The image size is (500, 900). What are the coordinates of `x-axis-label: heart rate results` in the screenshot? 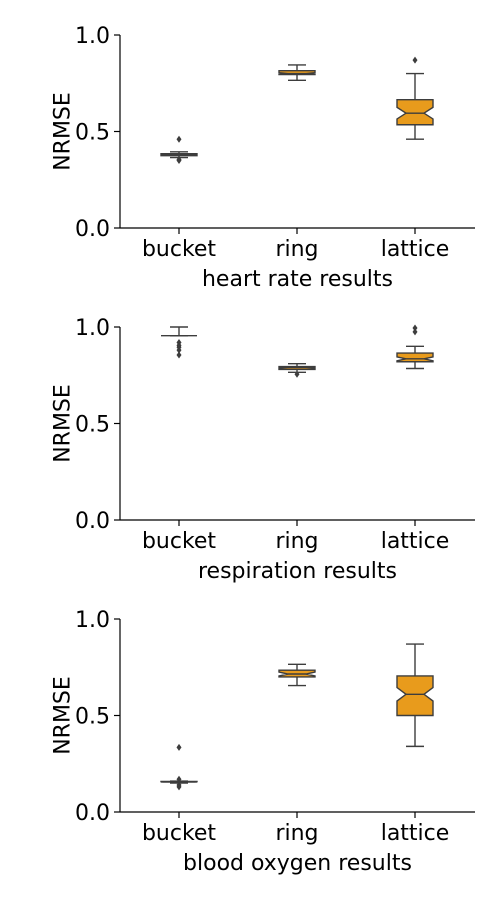 It's located at (297, 279).